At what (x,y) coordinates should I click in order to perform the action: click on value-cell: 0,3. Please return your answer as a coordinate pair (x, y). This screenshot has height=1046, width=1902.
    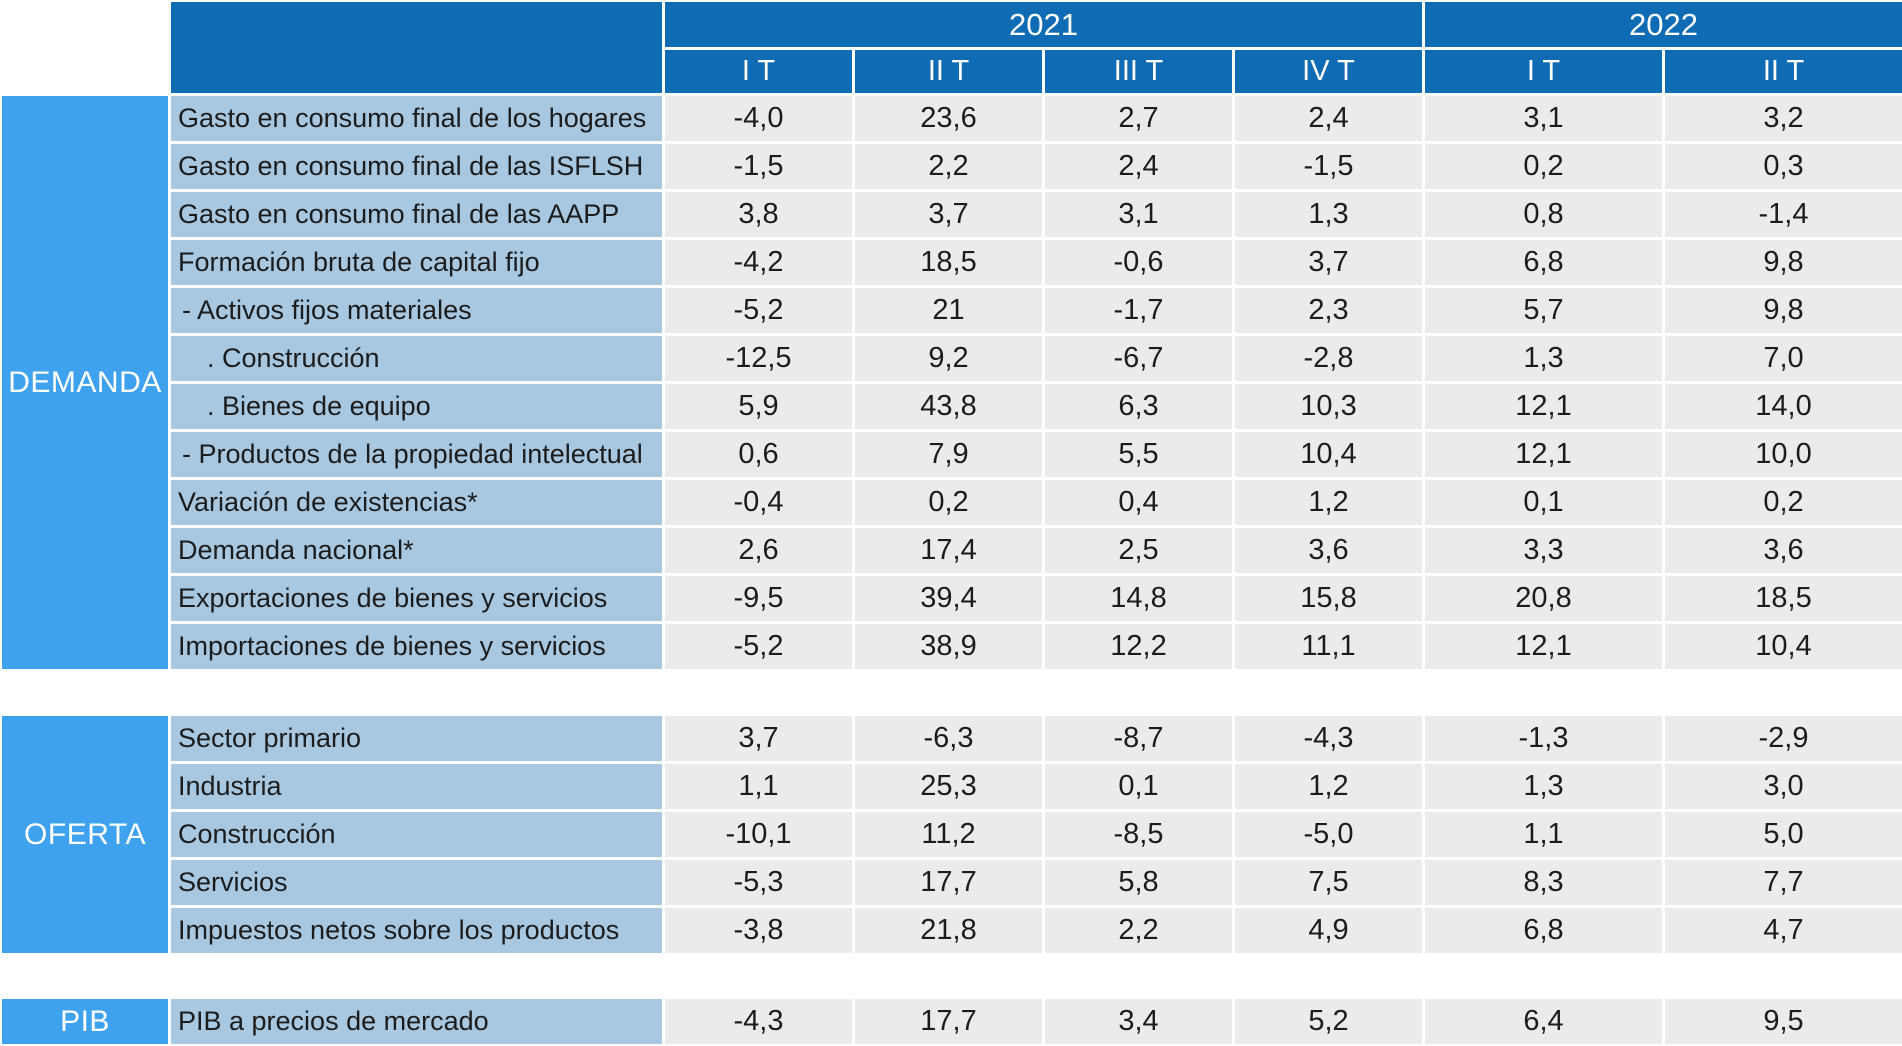
    Looking at the image, I should click on (1783, 166).